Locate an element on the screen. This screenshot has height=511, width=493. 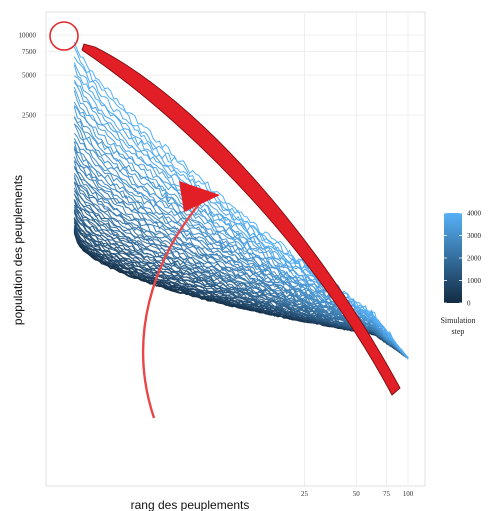
evolution-arrow-head is located at coordinates (199, 196).